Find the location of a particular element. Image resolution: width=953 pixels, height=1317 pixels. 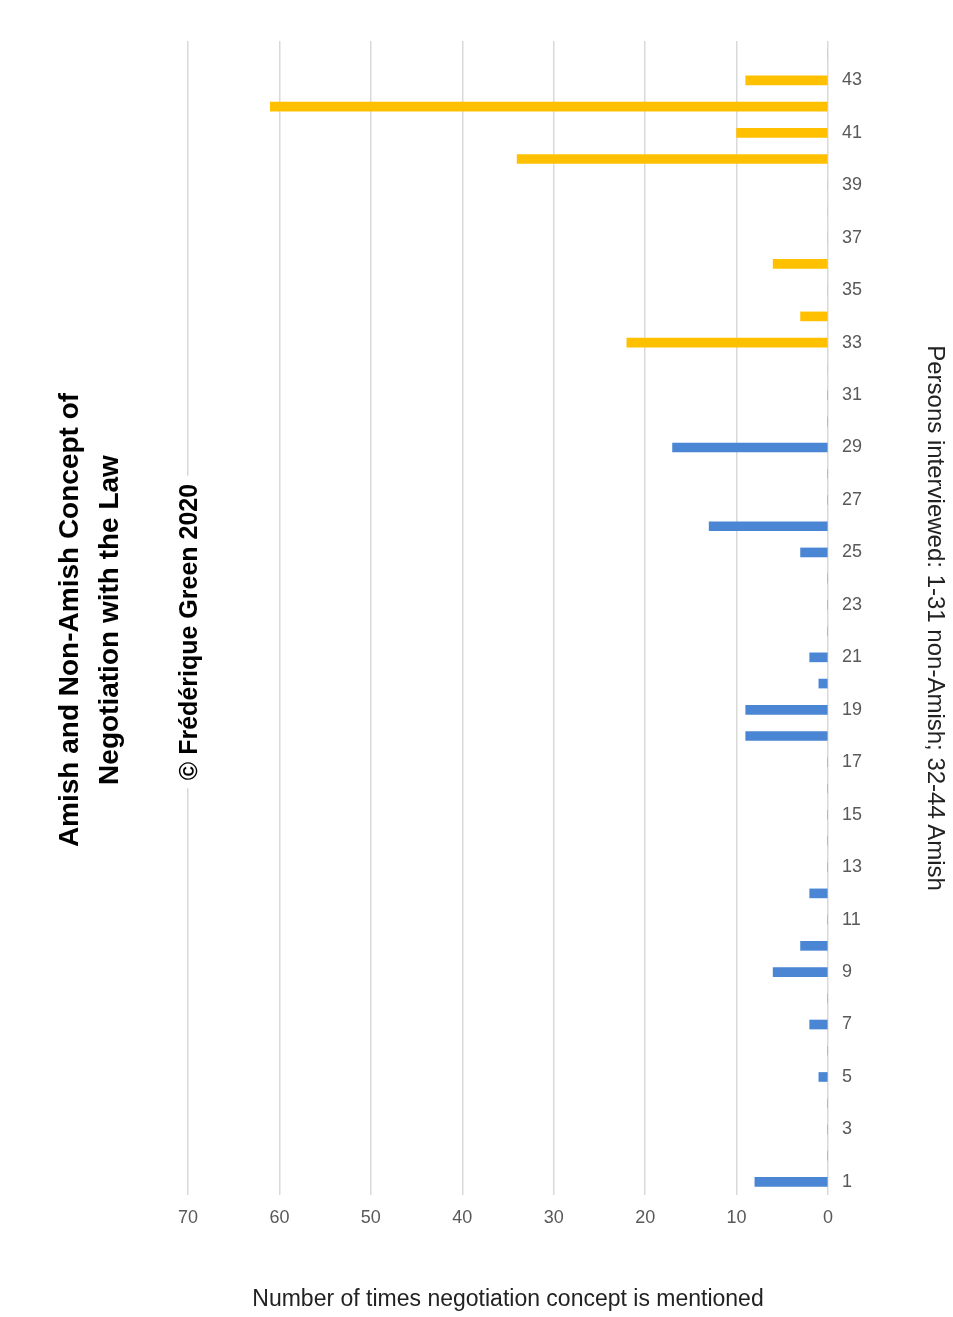

y-tick-label: 35 is located at coordinates (852, 289).